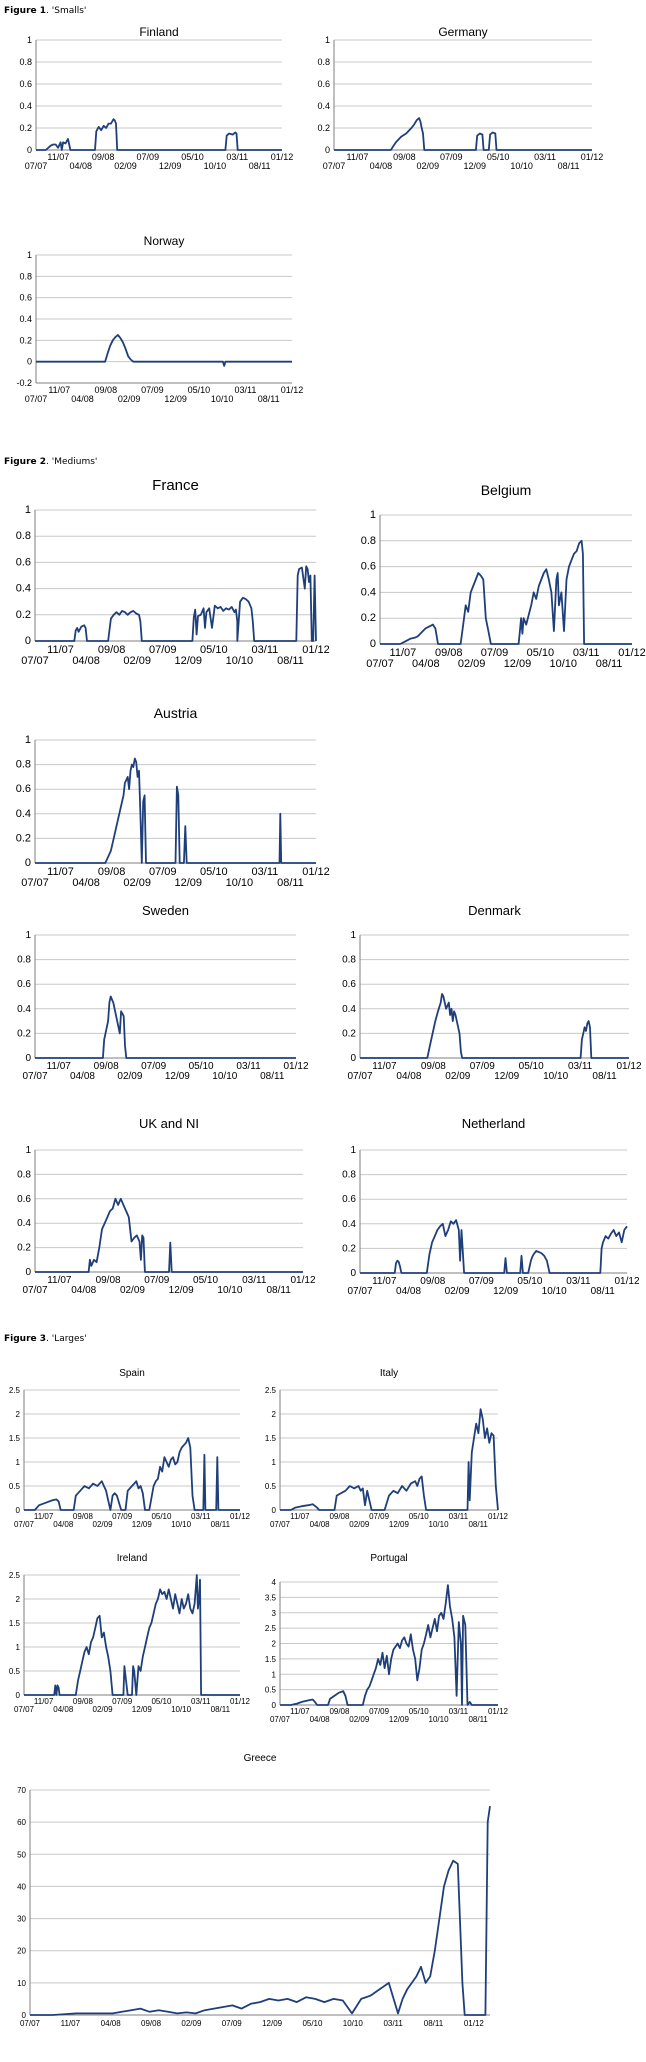 This screenshot has width=646, height=2062. What do you see at coordinates (132, 1558) in the screenshot?
I see `chart-title: Ireland` at bounding box center [132, 1558].